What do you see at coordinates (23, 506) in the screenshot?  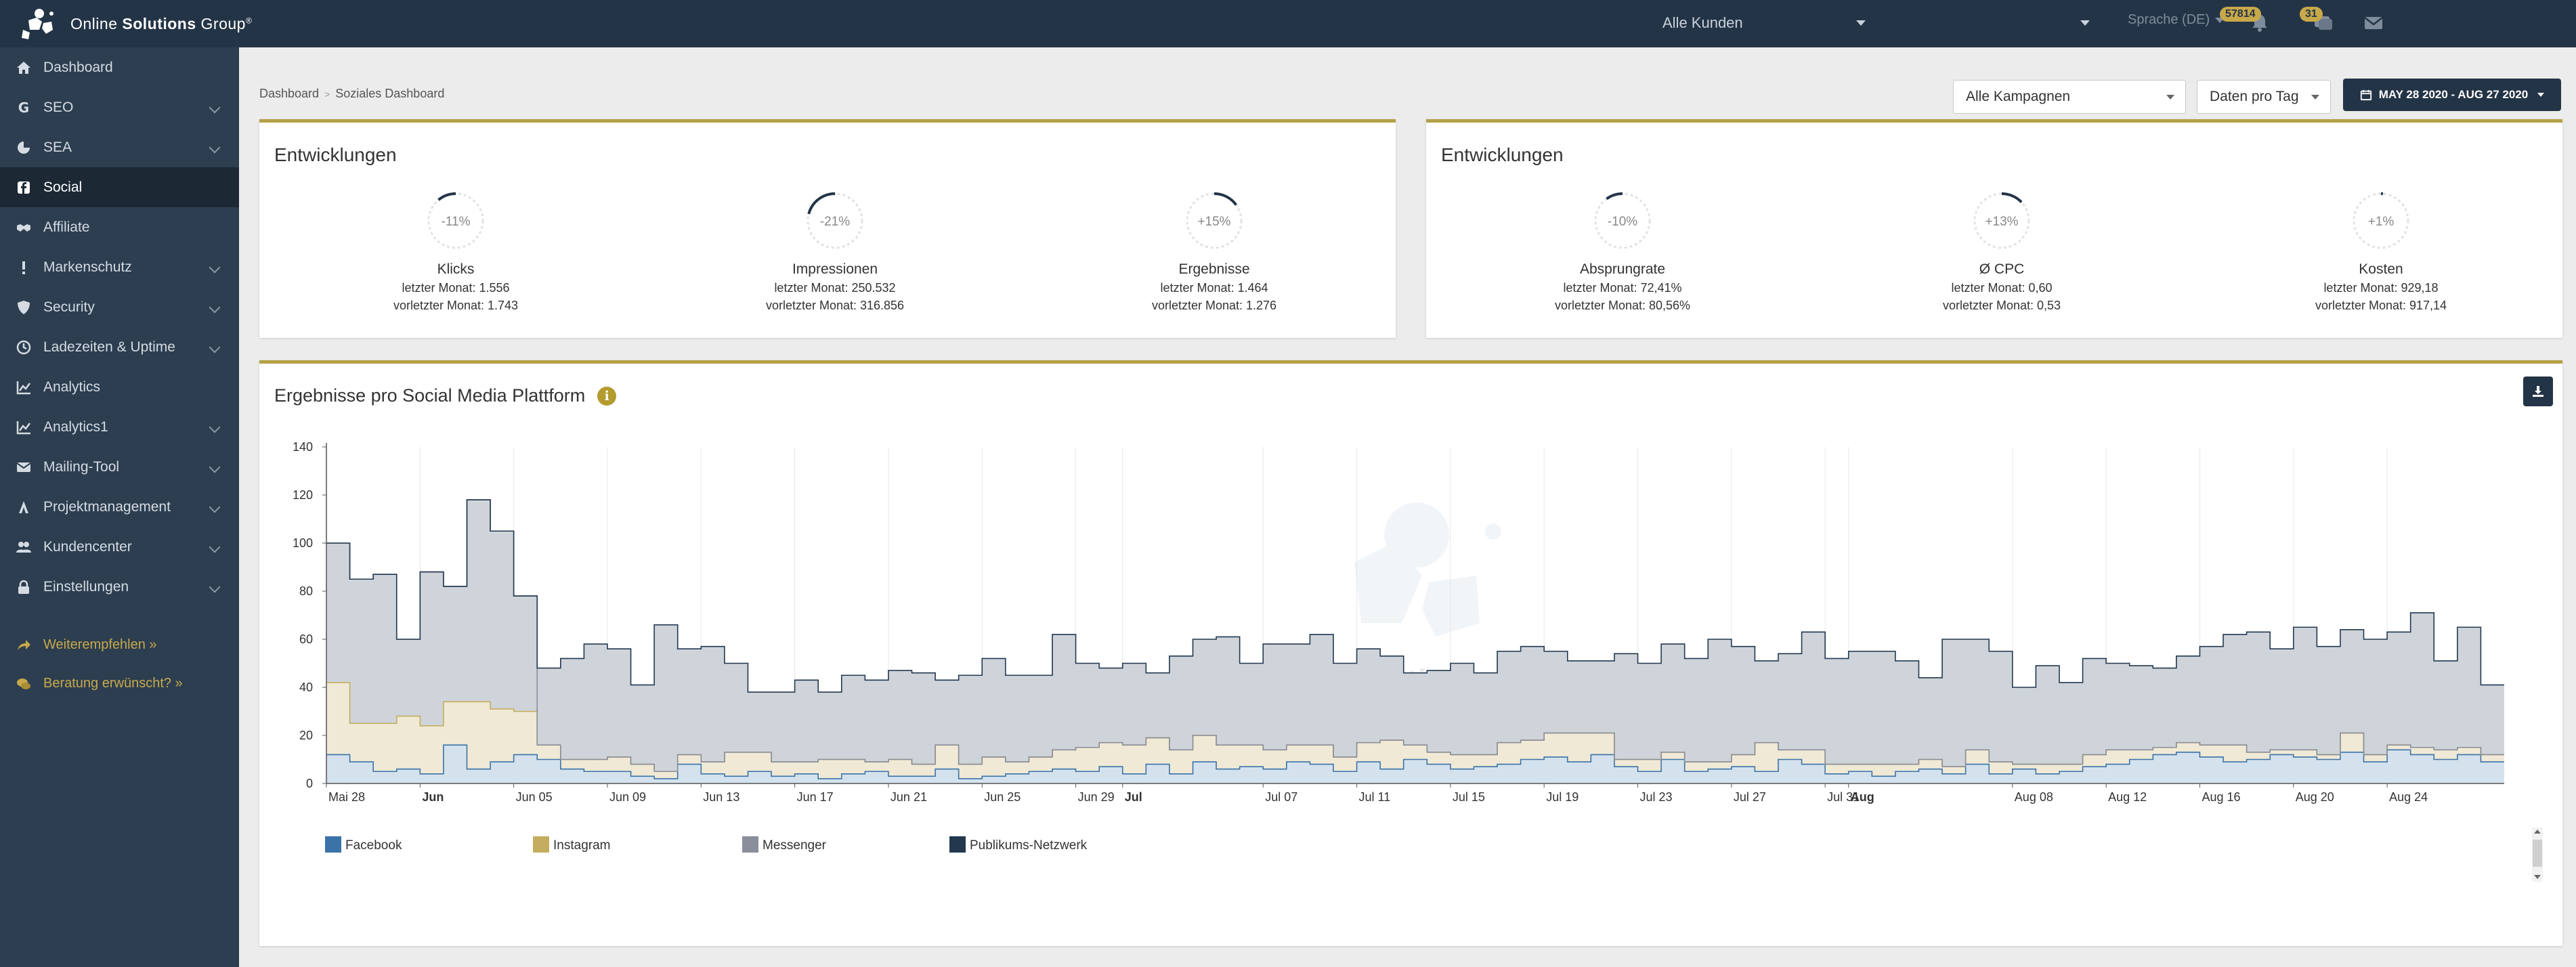 I see `tasks-icon` at bounding box center [23, 506].